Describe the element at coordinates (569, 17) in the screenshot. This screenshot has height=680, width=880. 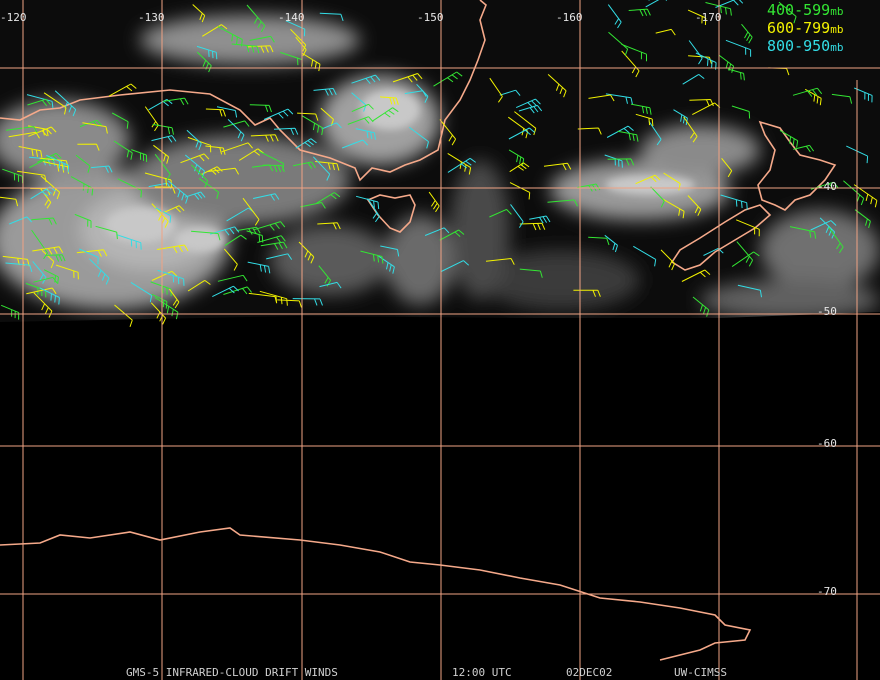
I see `lon-label: -160` at that location.